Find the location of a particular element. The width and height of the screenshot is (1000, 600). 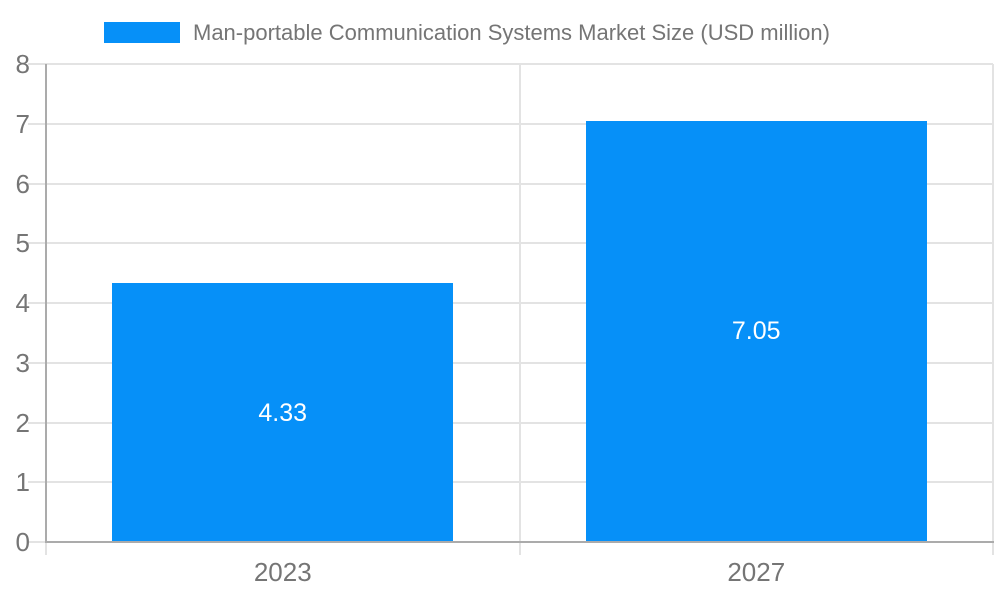

x-axis-line is located at coordinates (519, 542).